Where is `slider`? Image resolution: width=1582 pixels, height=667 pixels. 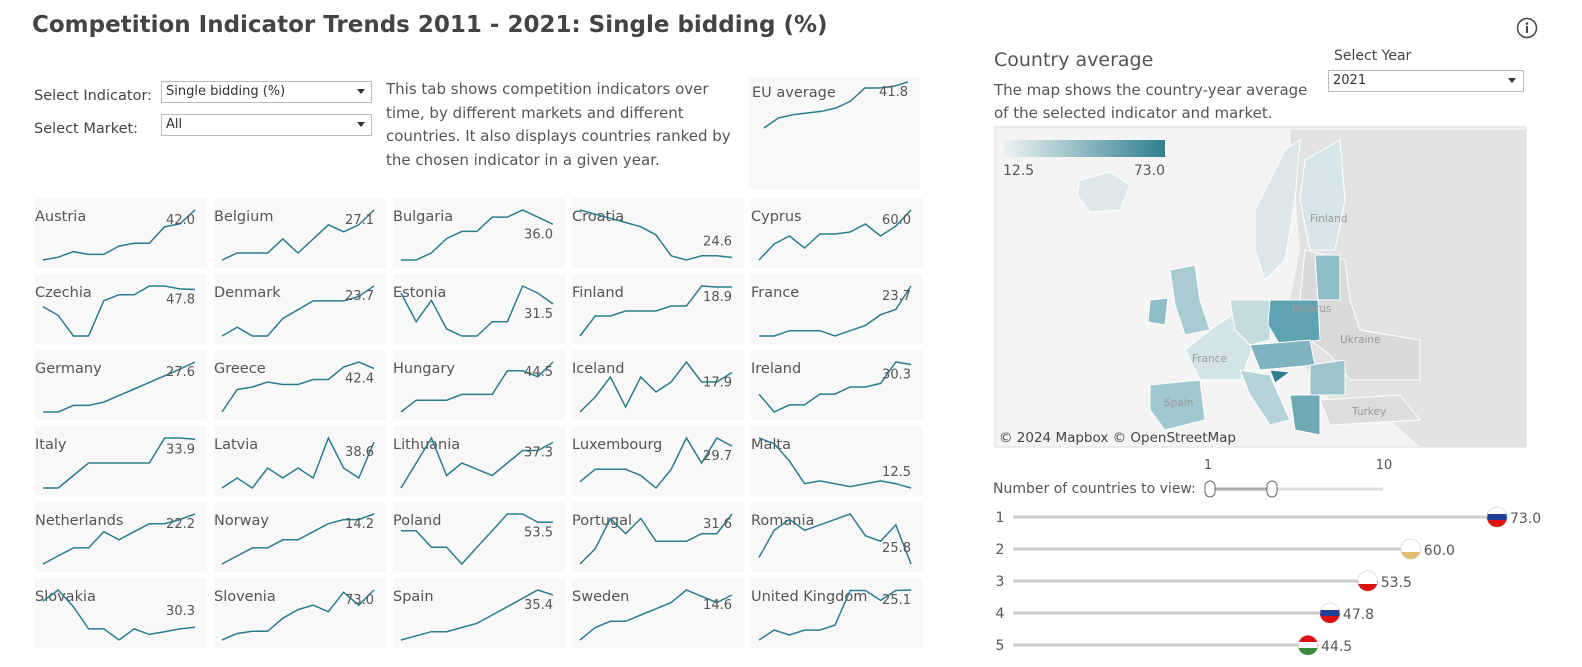
slider is located at coordinates (1293, 489).